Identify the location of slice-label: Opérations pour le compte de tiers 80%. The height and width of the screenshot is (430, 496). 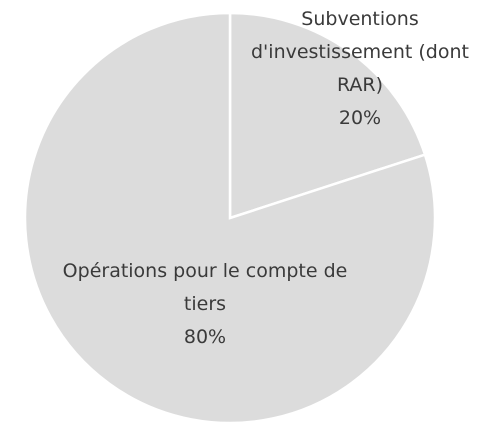
(205, 304).